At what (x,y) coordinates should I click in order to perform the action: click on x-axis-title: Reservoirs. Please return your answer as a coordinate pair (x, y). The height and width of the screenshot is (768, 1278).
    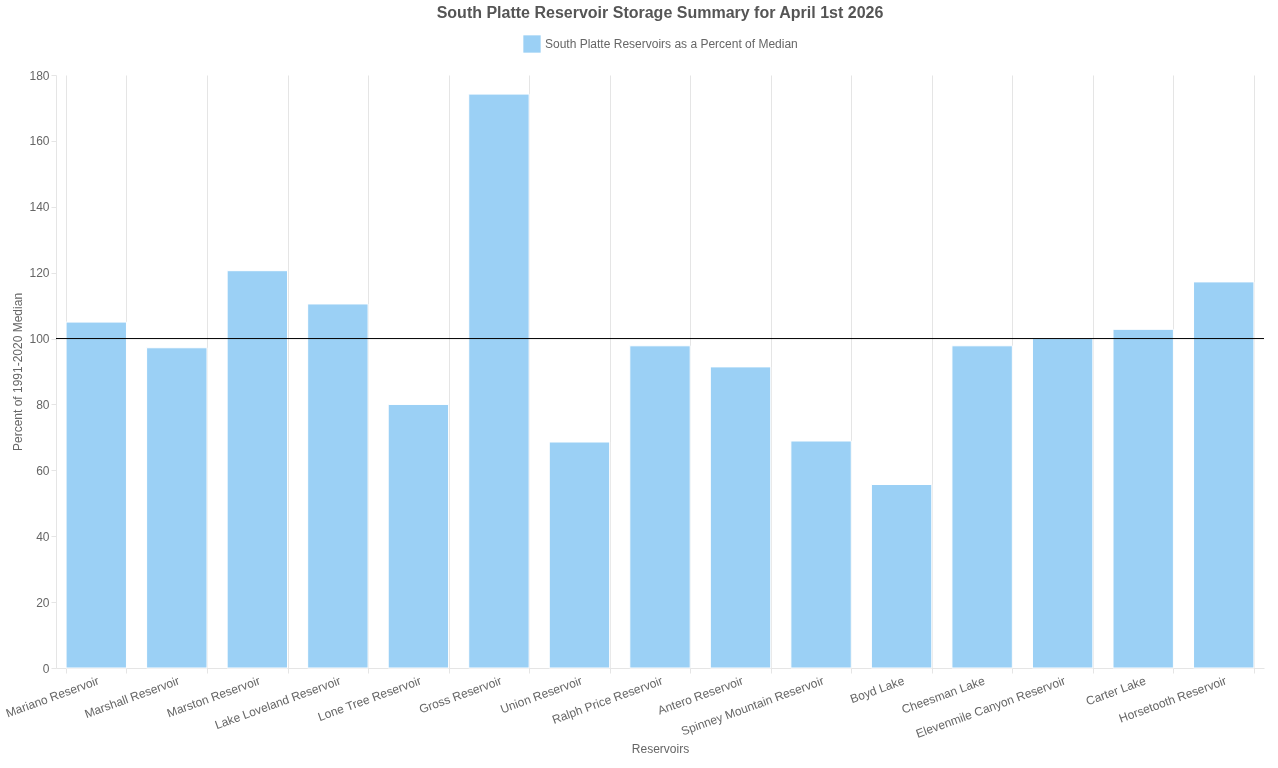
    Looking at the image, I should click on (660, 748).